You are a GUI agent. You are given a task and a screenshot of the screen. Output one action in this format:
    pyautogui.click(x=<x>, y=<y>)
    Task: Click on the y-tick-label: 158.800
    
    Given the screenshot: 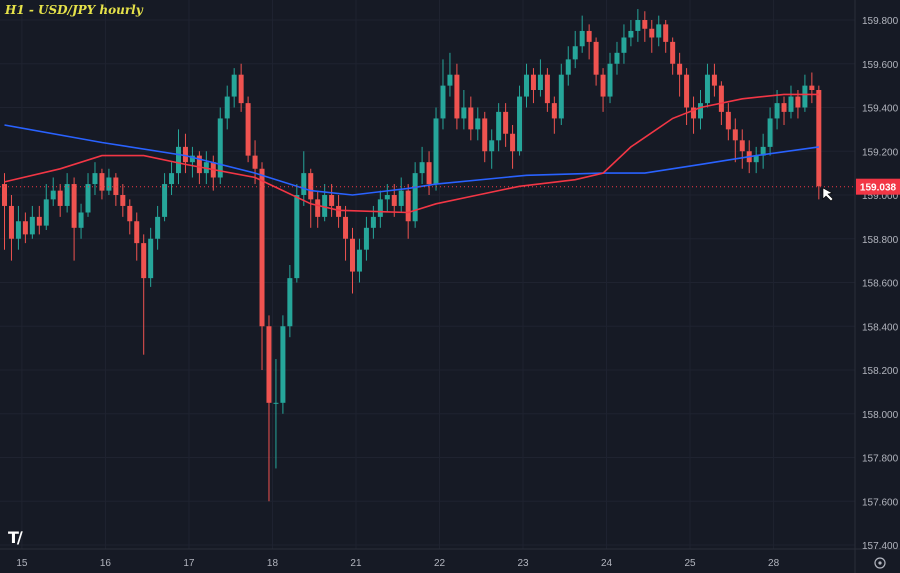 What is the action you would take?
    pyautogui.click(x=880, y=240)
    